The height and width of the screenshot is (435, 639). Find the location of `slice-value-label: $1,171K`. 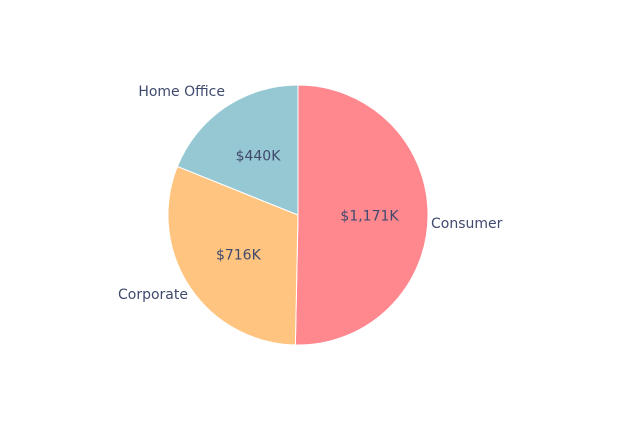

slice-value-label: $1,171K is located at coordinates (369, 217).